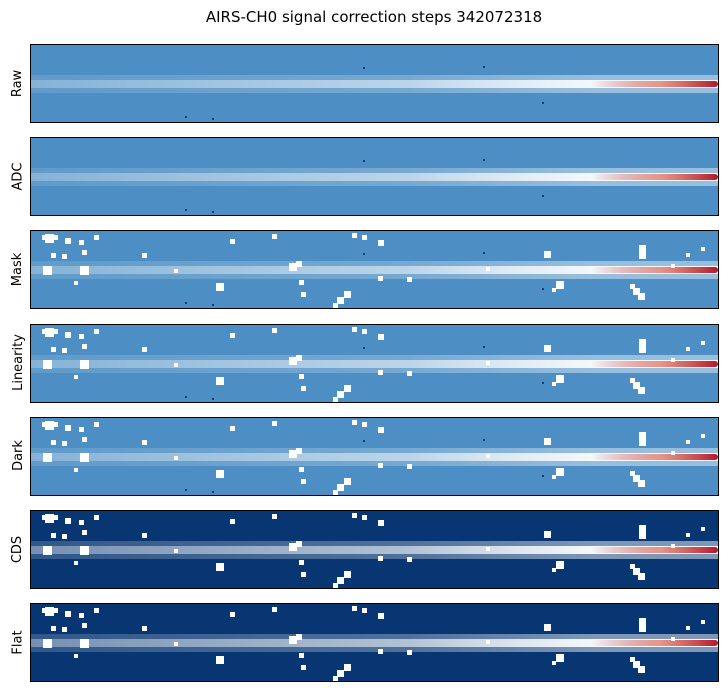 This screenshot has height=691, width=728. Describe the element at coordinates (18, 362) in the screenshot. I see `panel-label-text: Linearity` at that location.